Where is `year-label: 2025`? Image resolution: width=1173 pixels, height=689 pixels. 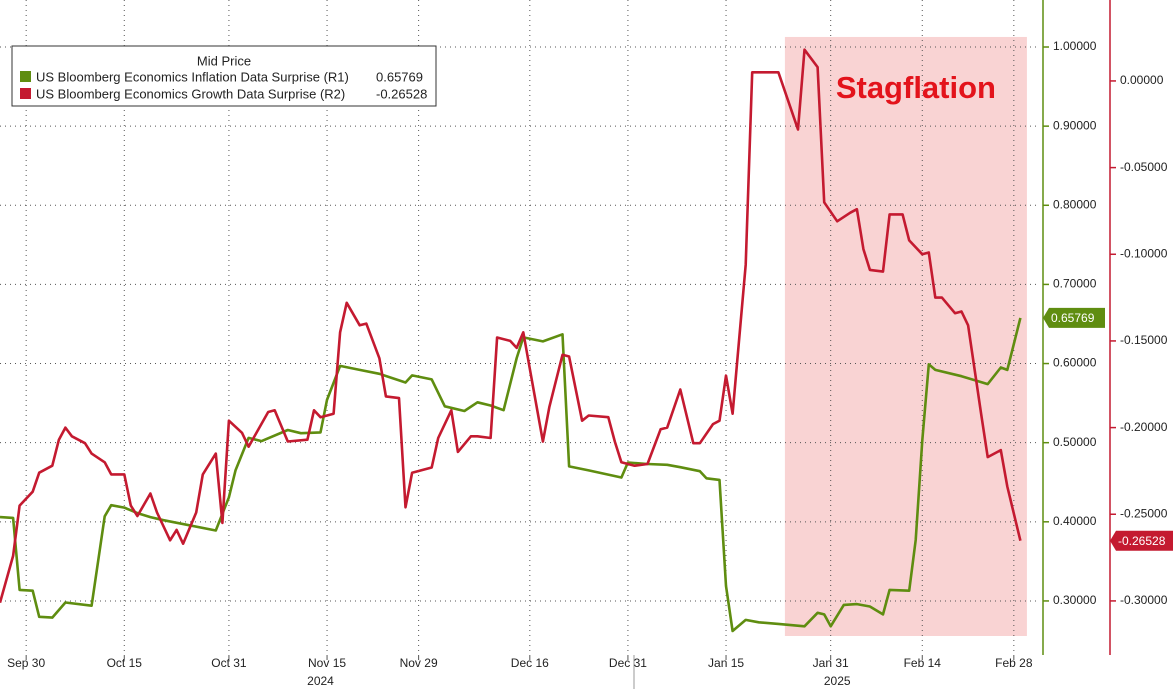 year-label: 2025 is located at coordinates (837, 681).